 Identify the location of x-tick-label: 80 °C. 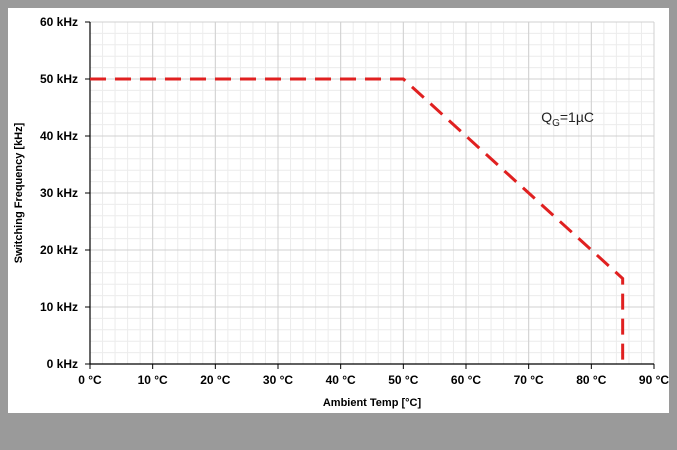
(591, 380).